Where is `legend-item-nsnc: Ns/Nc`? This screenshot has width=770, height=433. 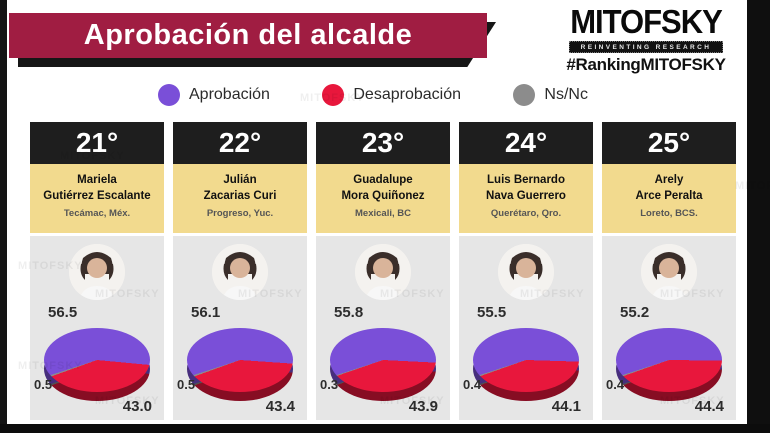
legend-item-nsnc: Ns/Nc is located at coordinates (550, 95).